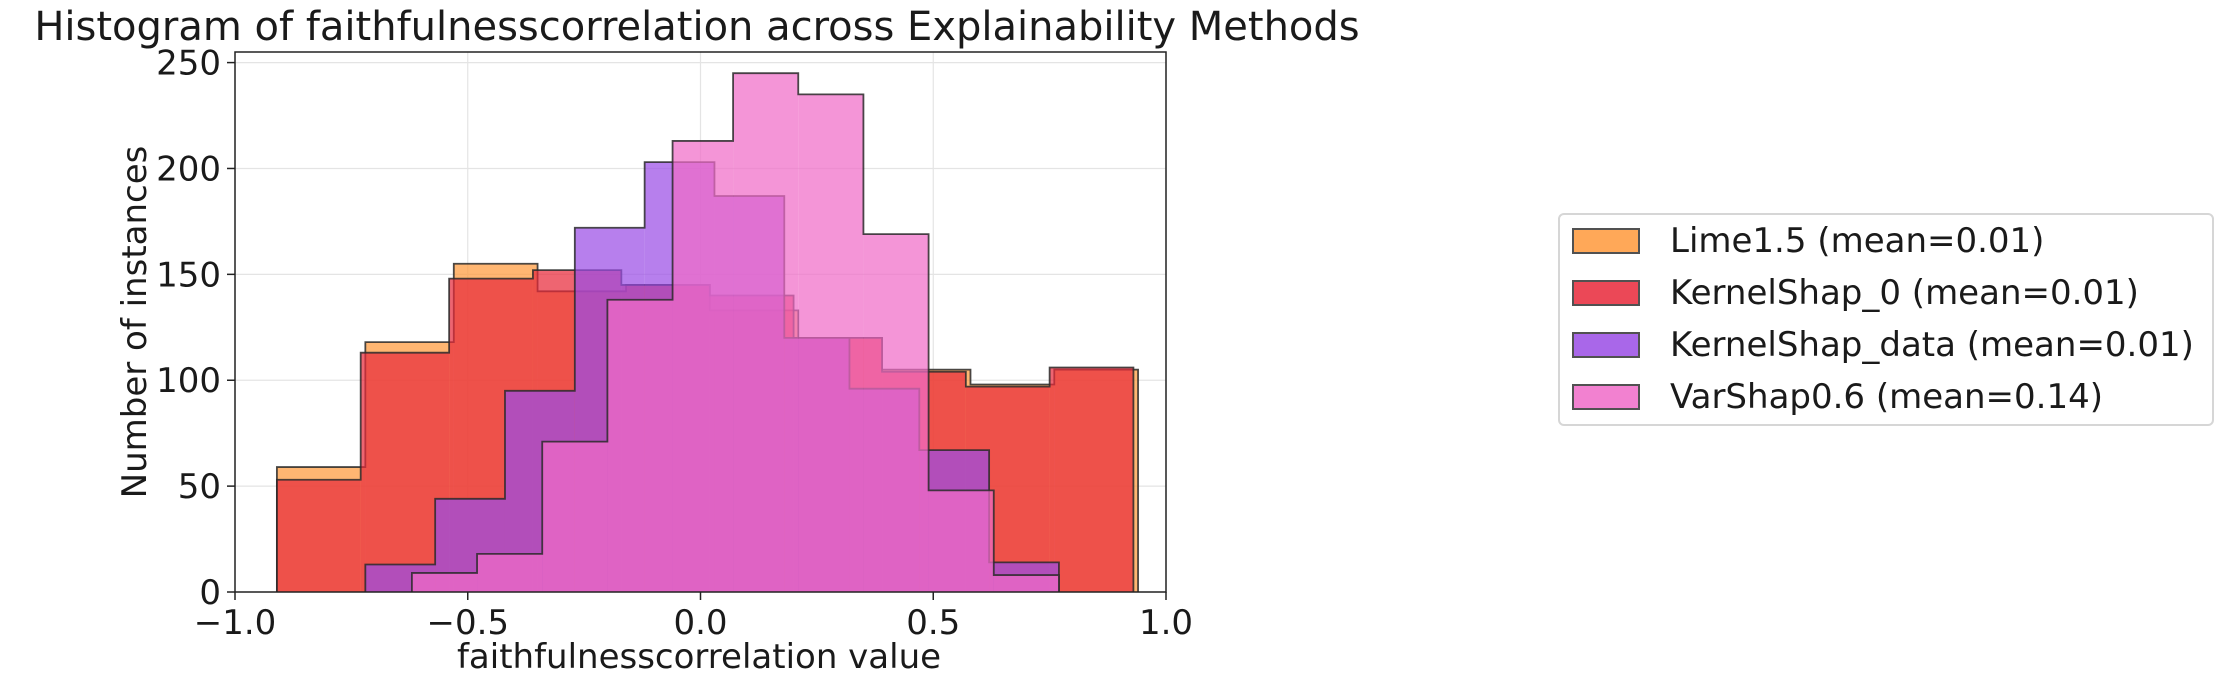 This screenshot has width=2226, height=684. What do you see at coordinates (933, 623) in the screenshot?
I see `x-tick-label: 0.5` at bounding box center [933, 623].